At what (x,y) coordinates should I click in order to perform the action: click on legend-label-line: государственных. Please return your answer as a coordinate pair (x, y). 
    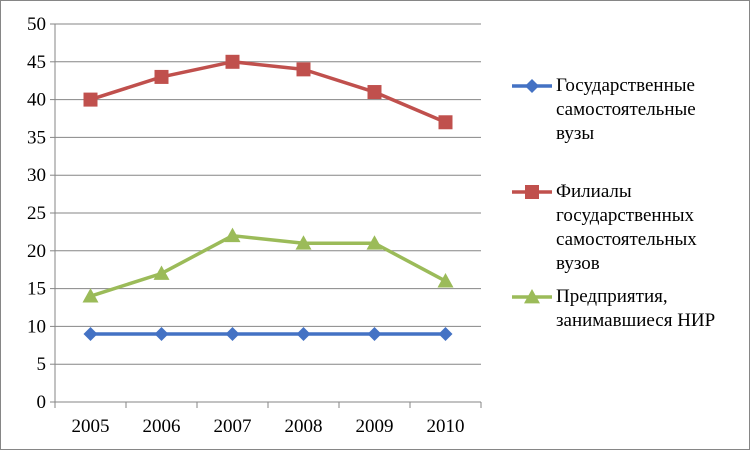
    Looking at the image, I should click on (625, 215).